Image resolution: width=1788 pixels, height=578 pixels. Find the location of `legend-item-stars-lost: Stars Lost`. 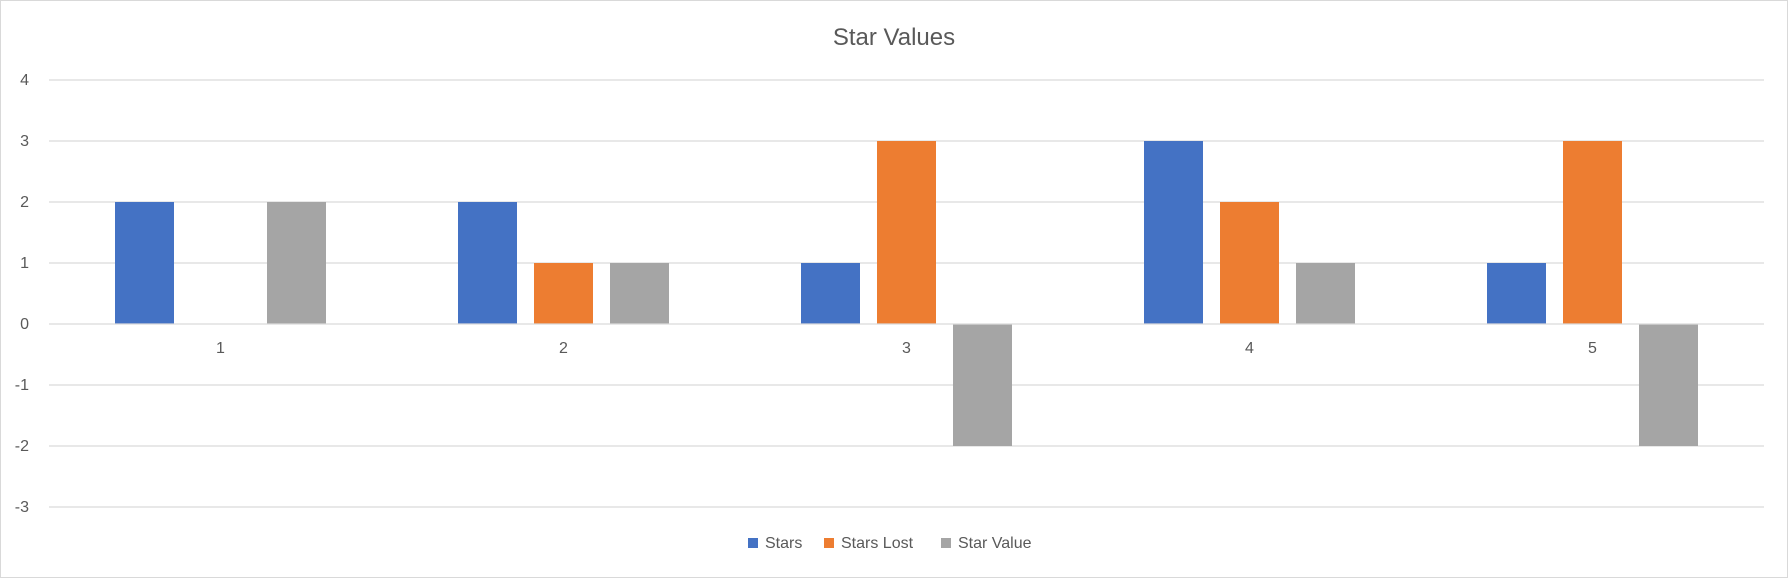

legend-item-stars-lost: Stars Lost is located at coordinates (869, 543).